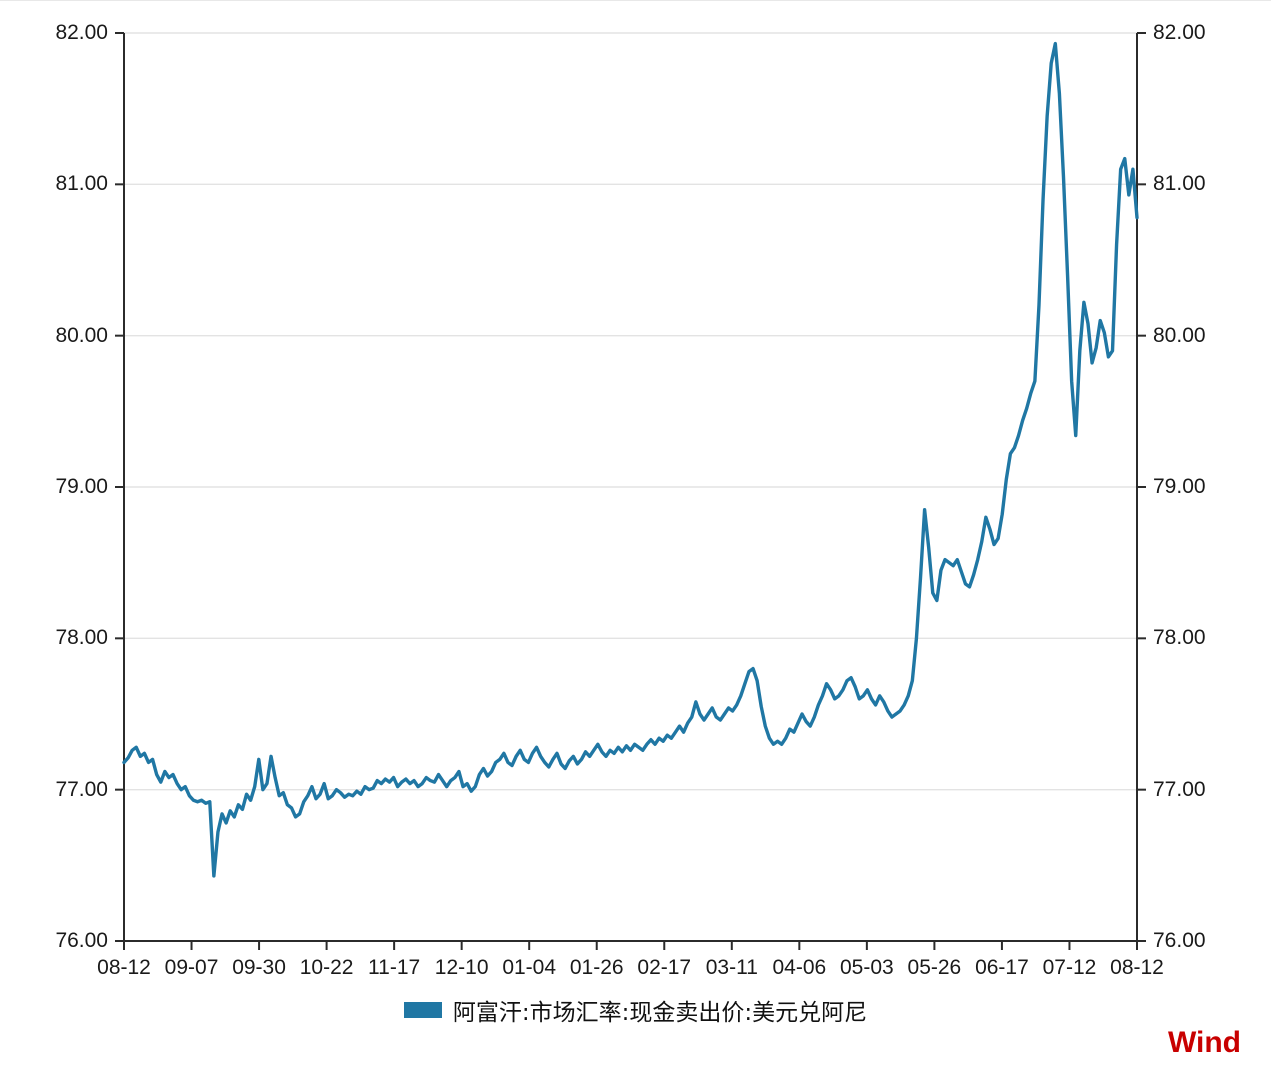 This screenshot has height=1076, width=1271. Describe the element at coordinates (191, 967) in the screenshot. I see `x-axis-tick-label: 09-07` at that location.